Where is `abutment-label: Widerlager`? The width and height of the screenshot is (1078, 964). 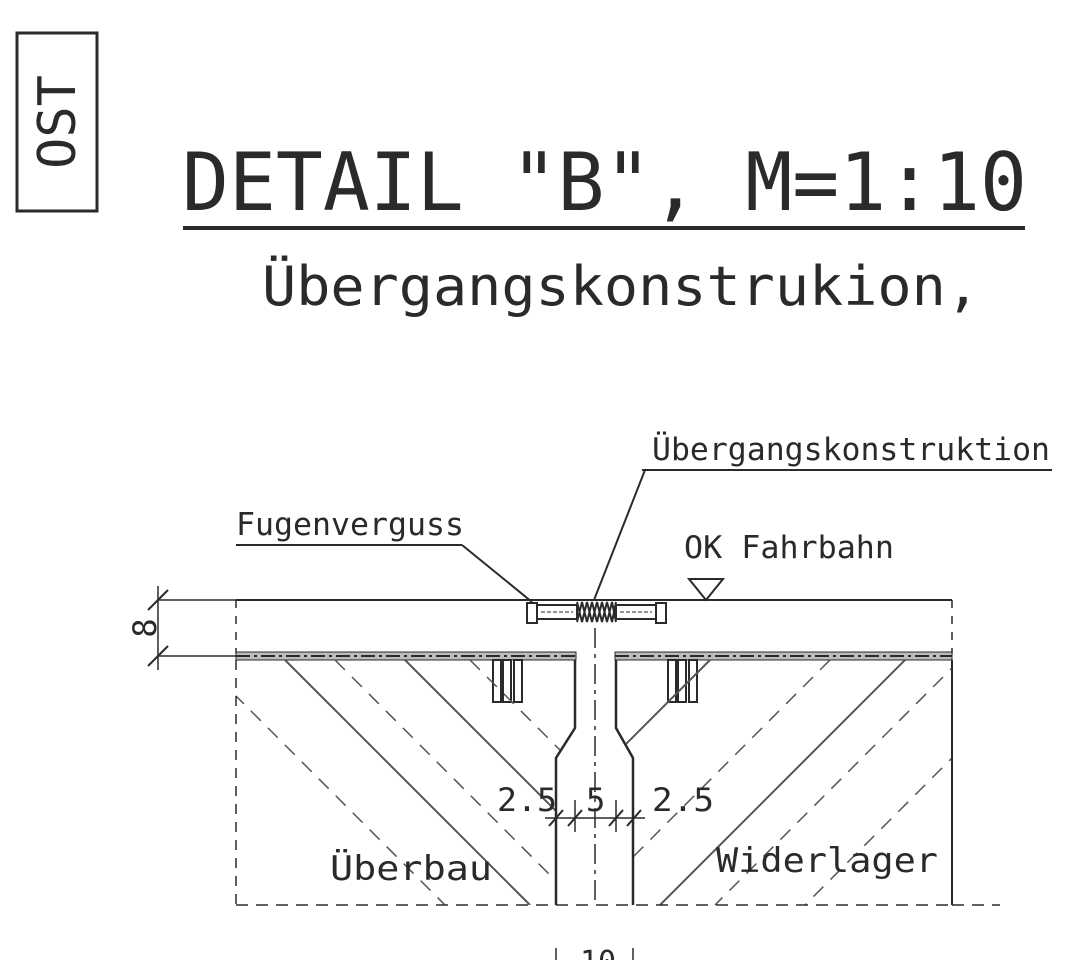
abutment-label: Widerlager is located at coordinates (827, 861).